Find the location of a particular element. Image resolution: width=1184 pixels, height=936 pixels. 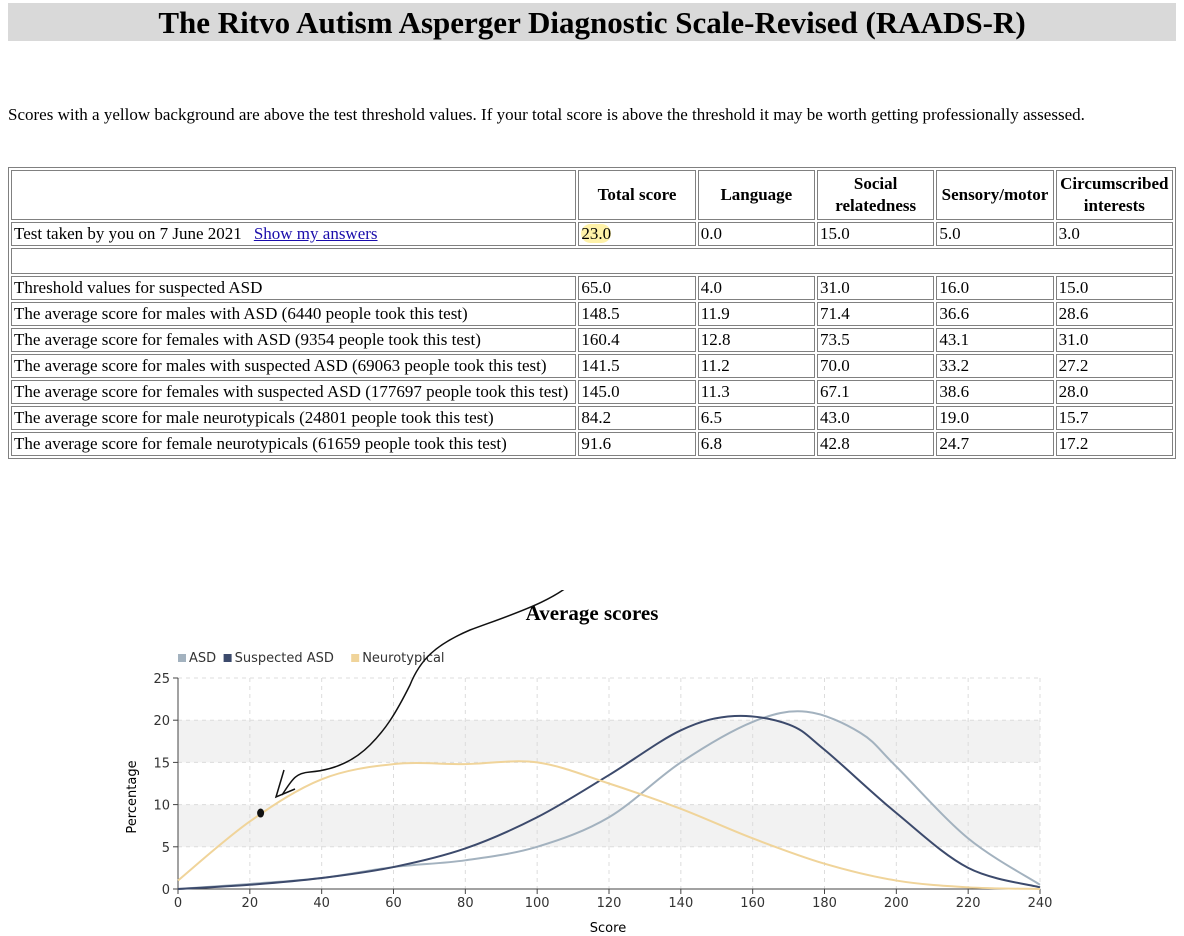

user-language-score: 0.0 is located at coordinates (756, 234).